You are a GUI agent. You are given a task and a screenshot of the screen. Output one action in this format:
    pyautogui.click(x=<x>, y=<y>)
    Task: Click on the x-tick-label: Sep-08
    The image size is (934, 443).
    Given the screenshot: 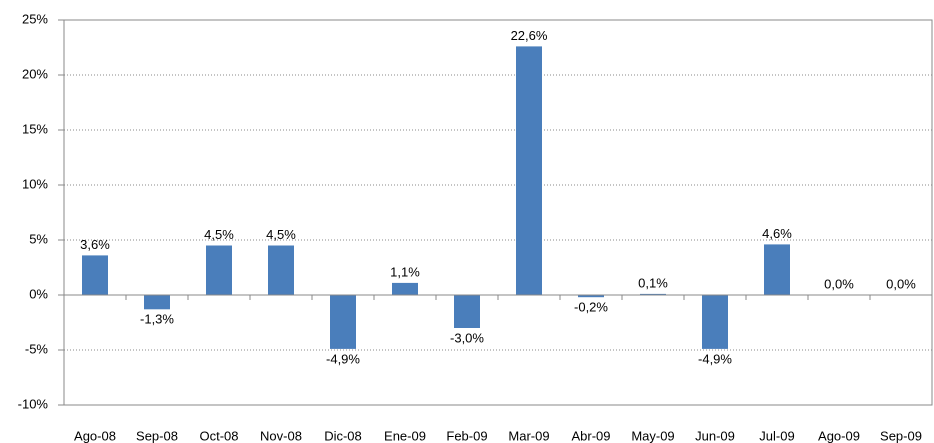 What is the action you would take?
    pyautogui.click(x=157, y=435)
    